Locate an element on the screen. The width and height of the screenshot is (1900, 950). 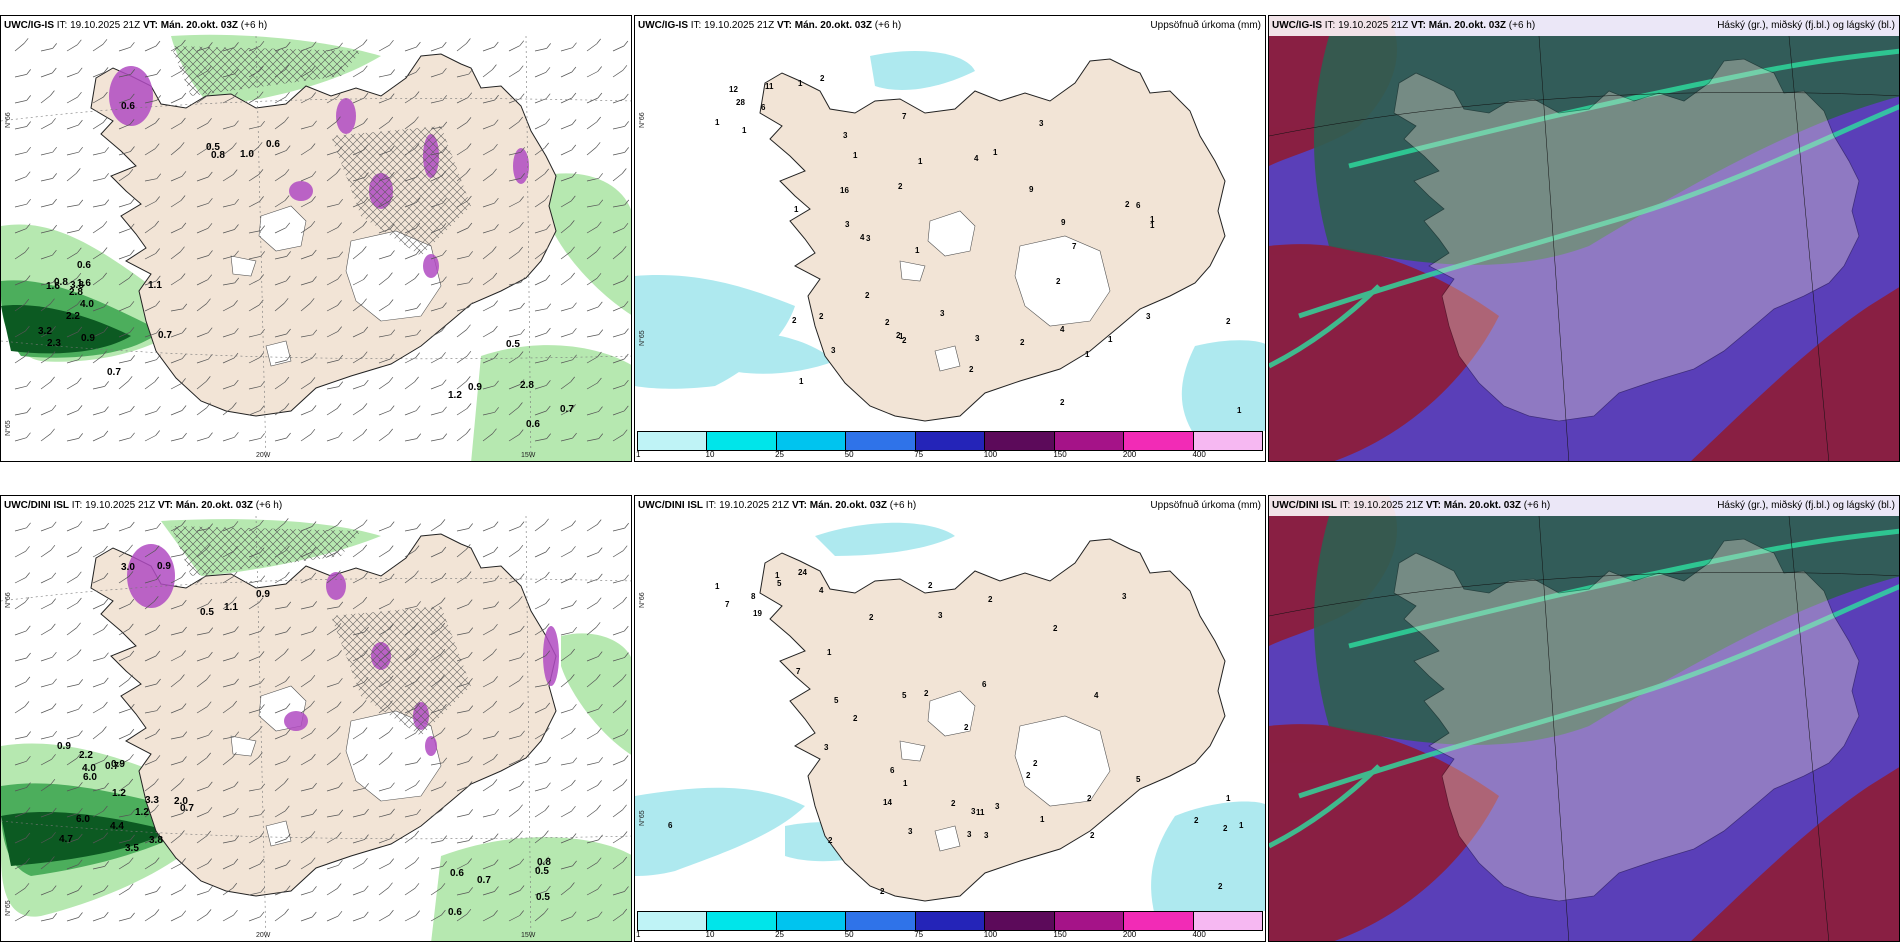
precip-value-label: 1.1 is located at coordinates (231, 607).